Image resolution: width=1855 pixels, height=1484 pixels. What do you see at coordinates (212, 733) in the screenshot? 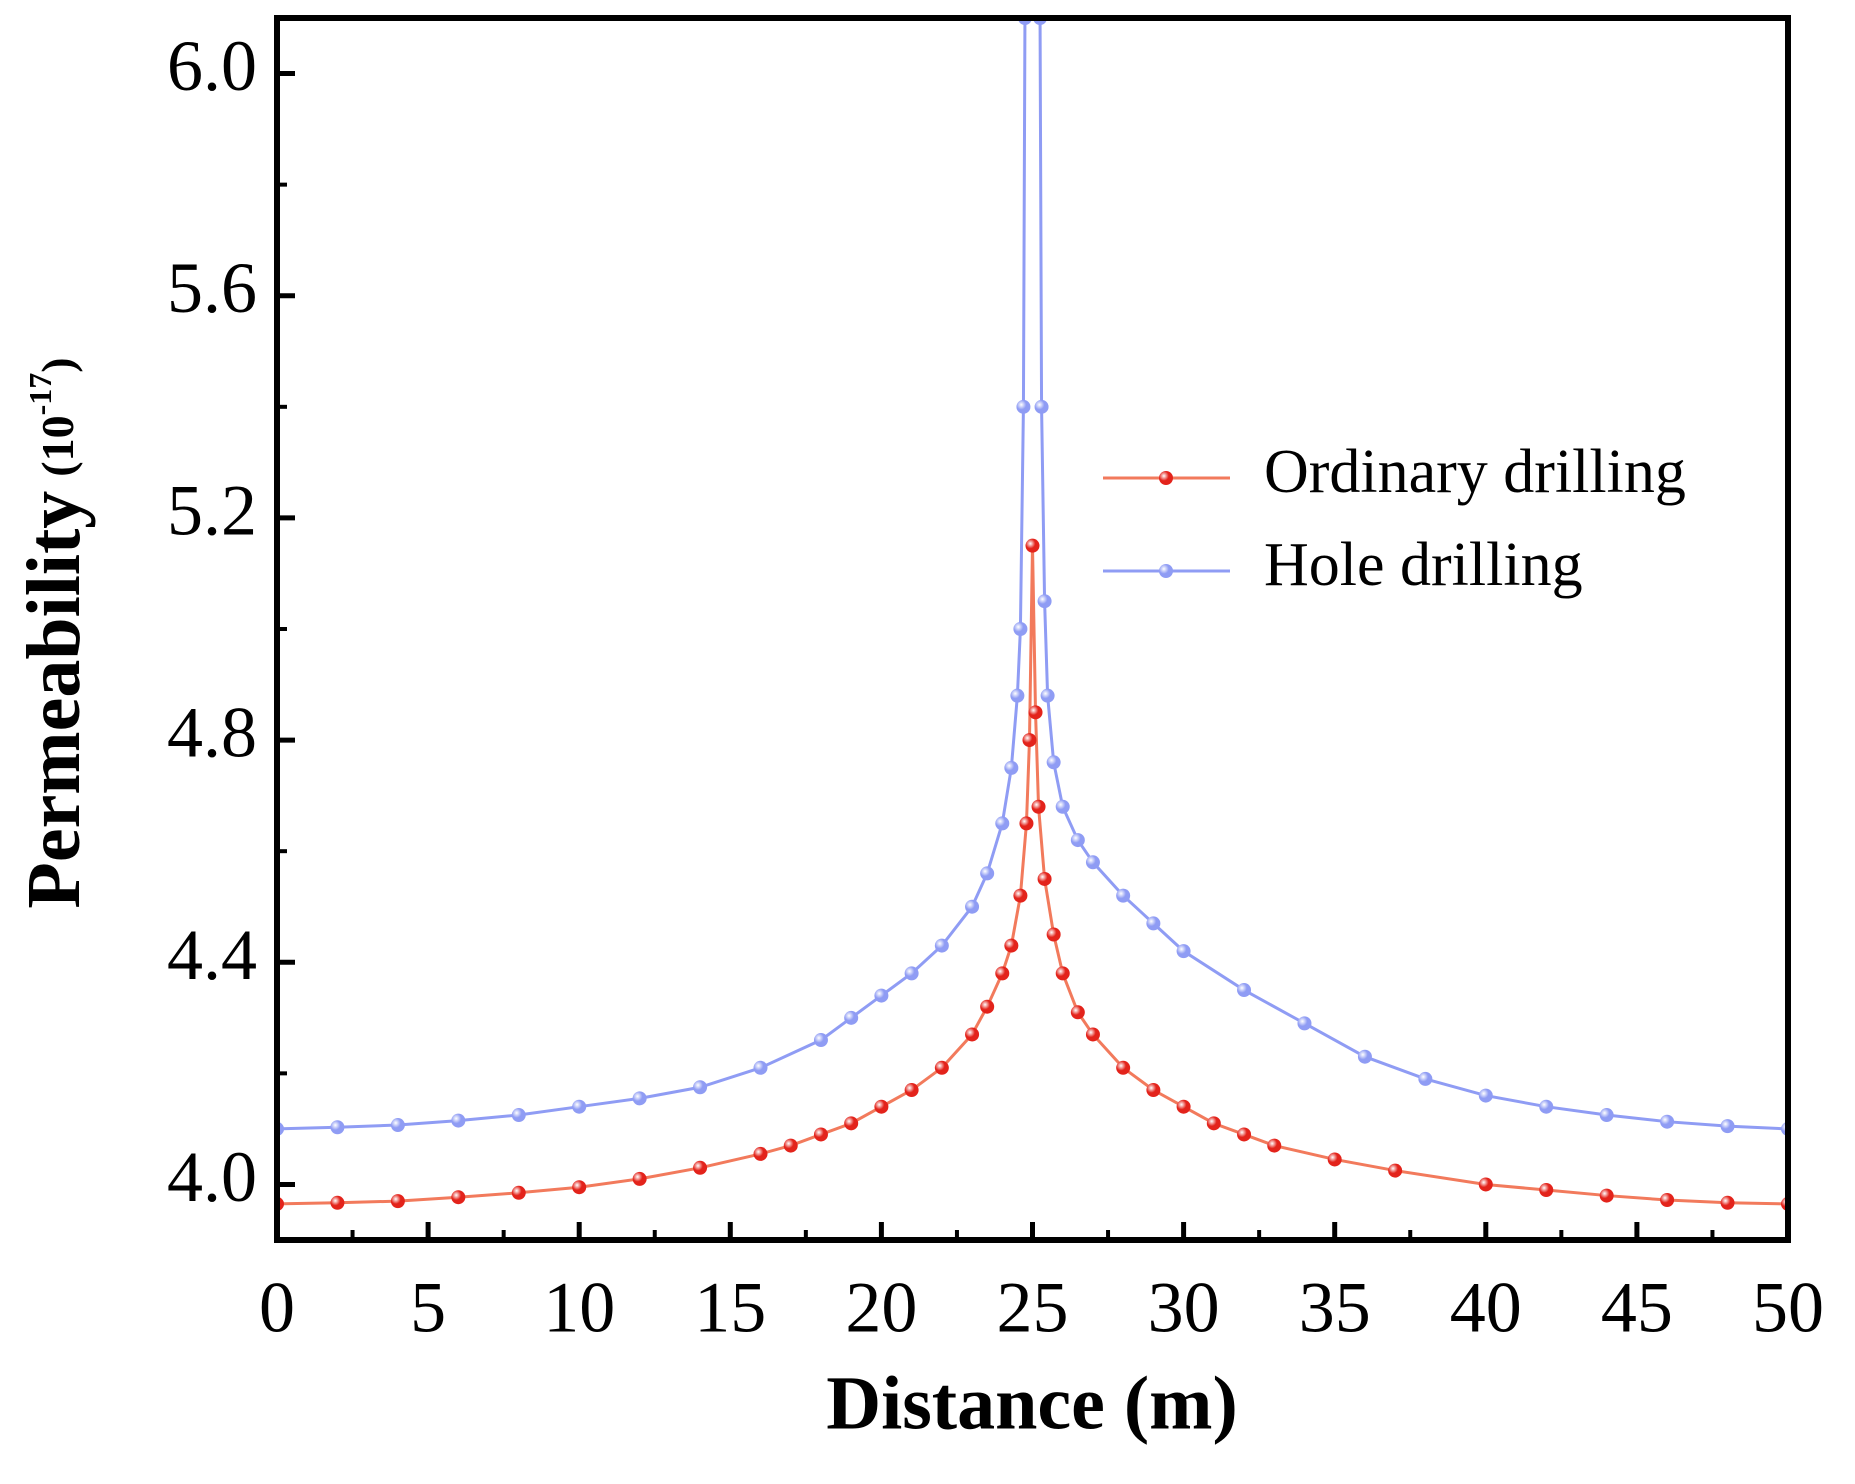
I see `y-tick-label: 4.8` at bounding box center [212, 733].